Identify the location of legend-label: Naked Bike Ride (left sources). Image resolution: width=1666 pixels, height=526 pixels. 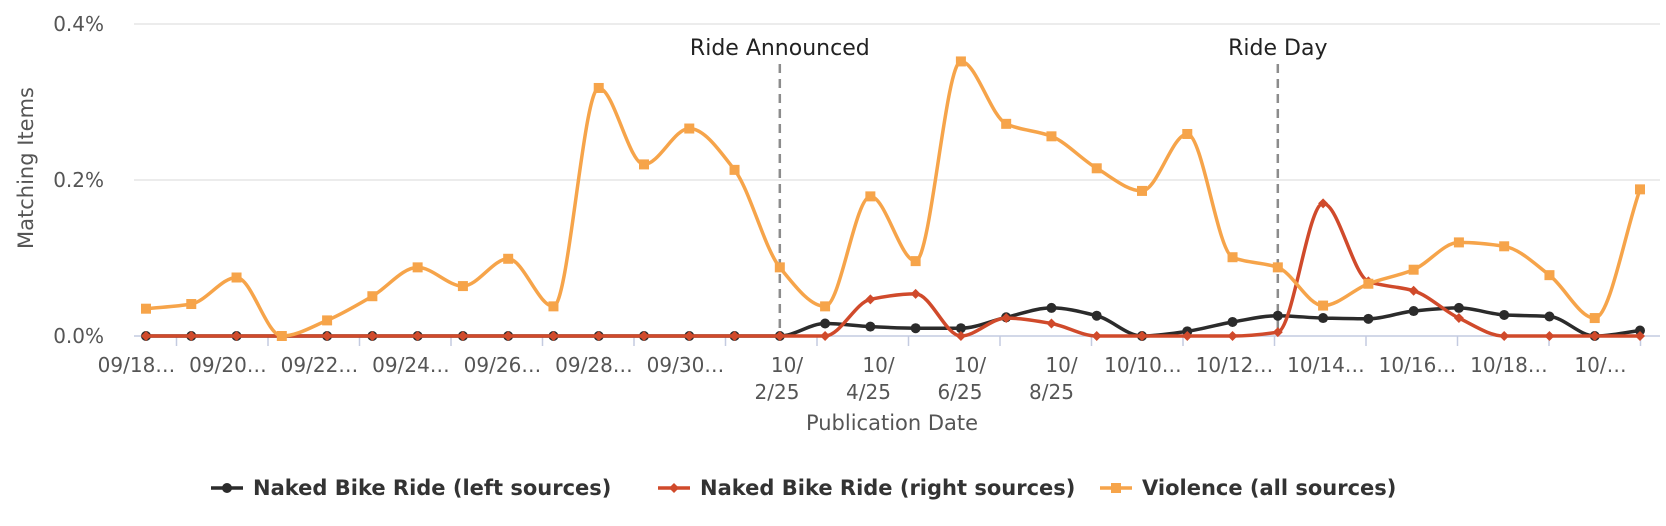
(432, 488).